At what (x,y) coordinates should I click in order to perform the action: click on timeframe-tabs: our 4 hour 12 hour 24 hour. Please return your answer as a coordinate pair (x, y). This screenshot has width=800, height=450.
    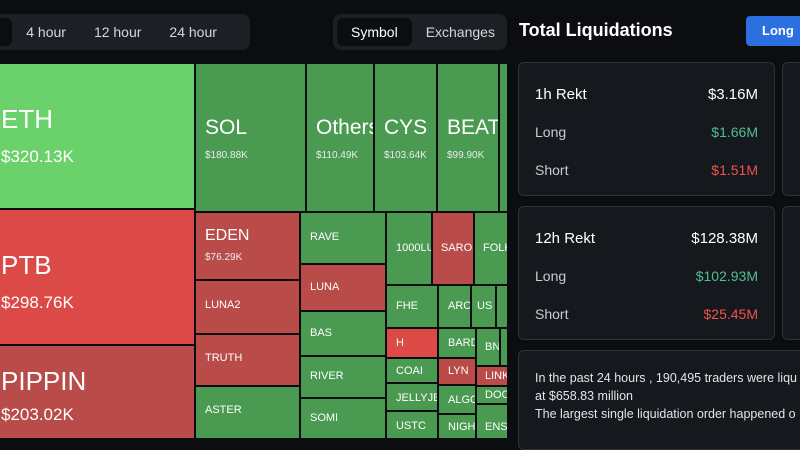
    Looking at the image, I should click on (125, 32).